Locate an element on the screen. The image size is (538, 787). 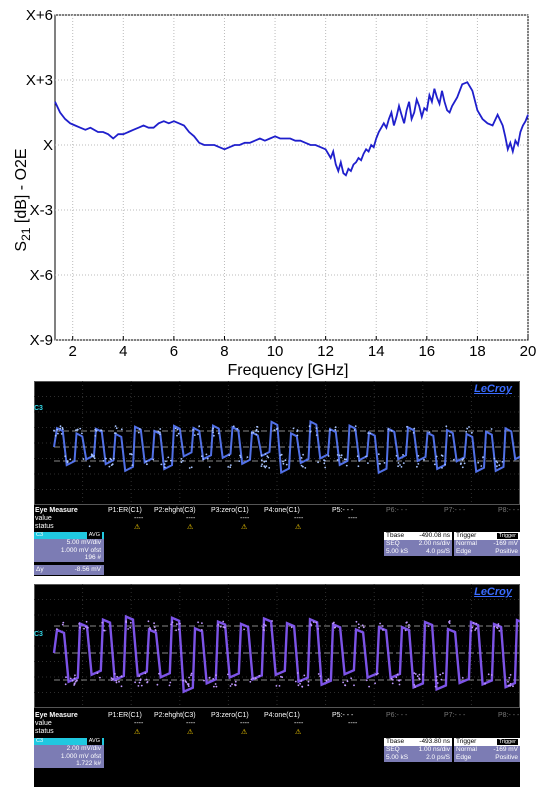
channel-name: C3 is located at coordinates (40, 535).